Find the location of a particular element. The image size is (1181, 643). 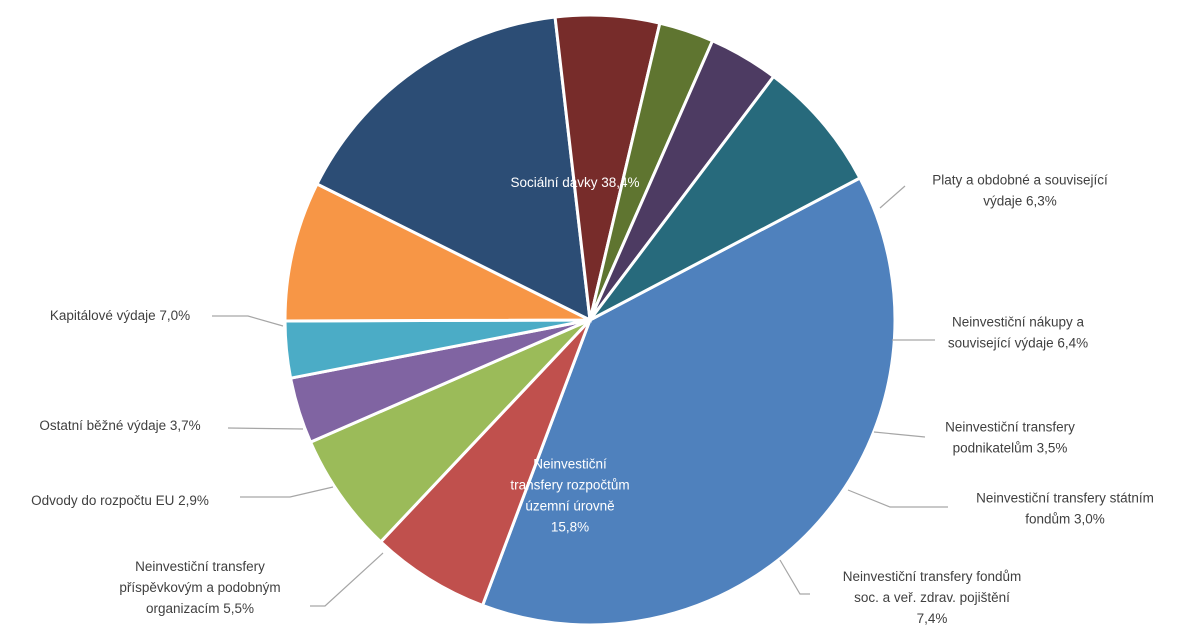

slice-label-2: Platy a obdobné a související výdaje 6,3% is located at coordinates (1020, 191).